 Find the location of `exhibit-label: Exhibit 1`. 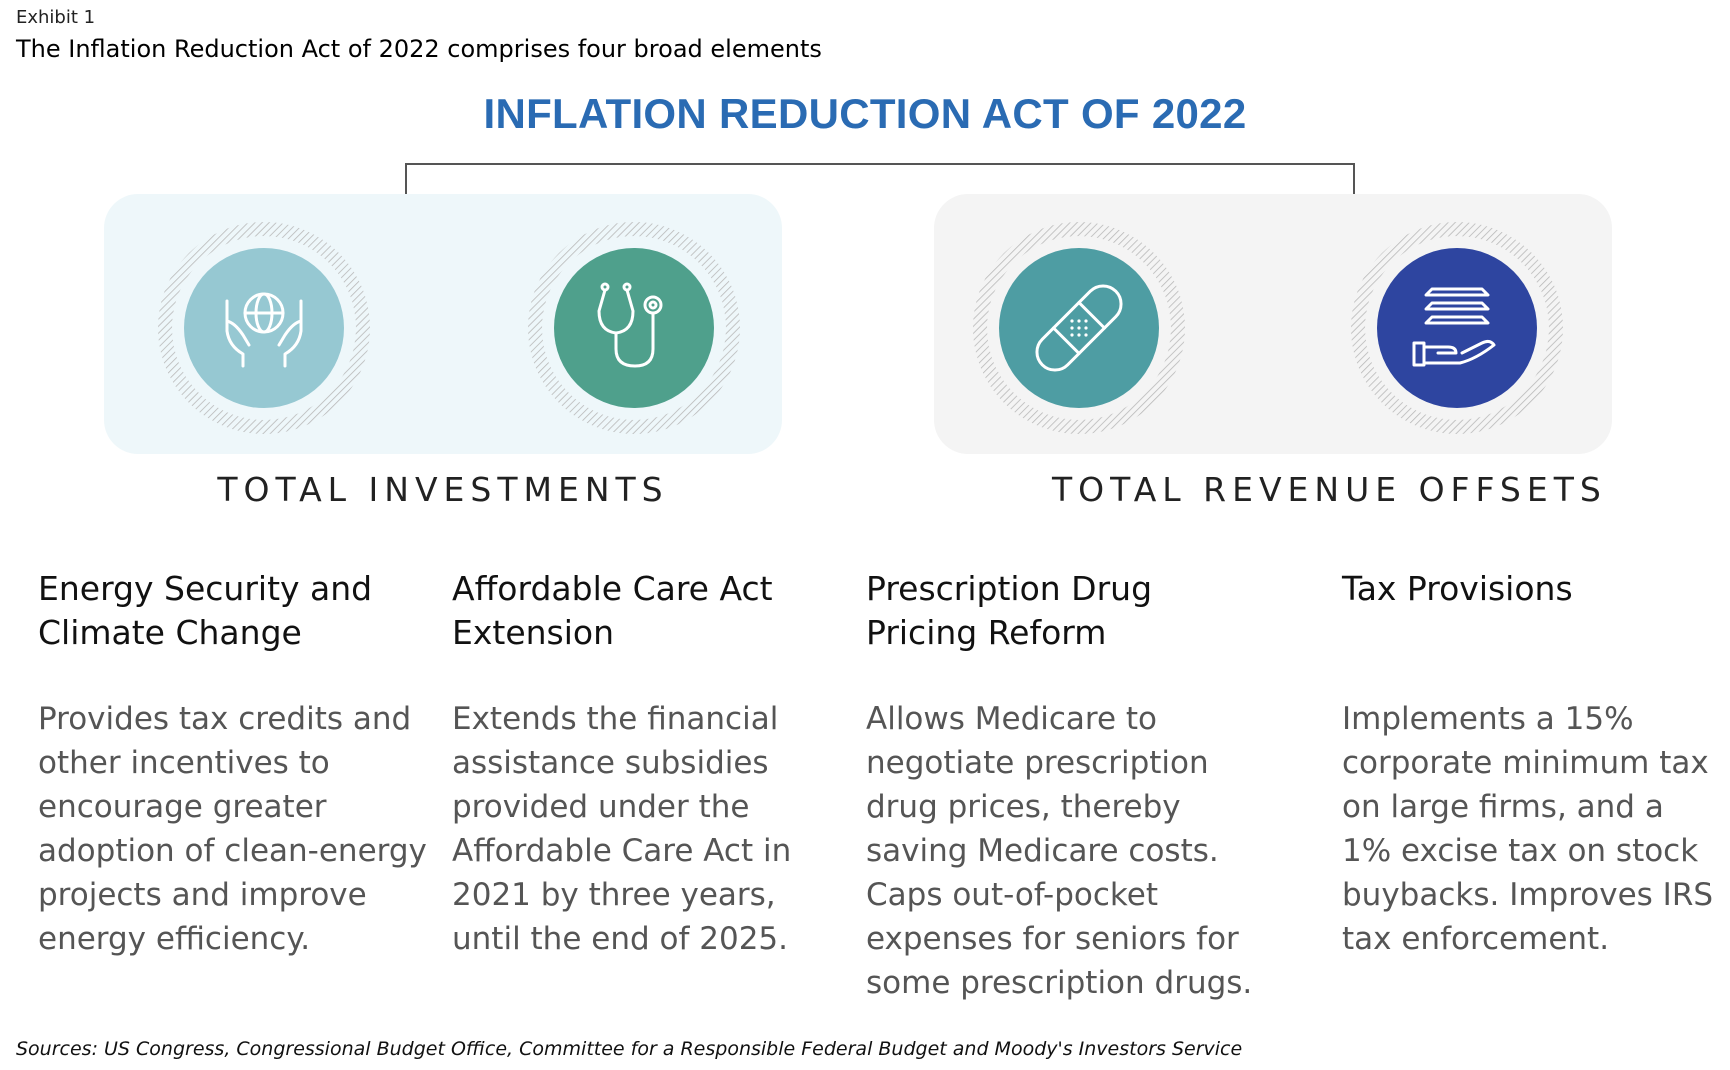

exhibit-label: Exhibit 1 is located at coordinates (56, 17).